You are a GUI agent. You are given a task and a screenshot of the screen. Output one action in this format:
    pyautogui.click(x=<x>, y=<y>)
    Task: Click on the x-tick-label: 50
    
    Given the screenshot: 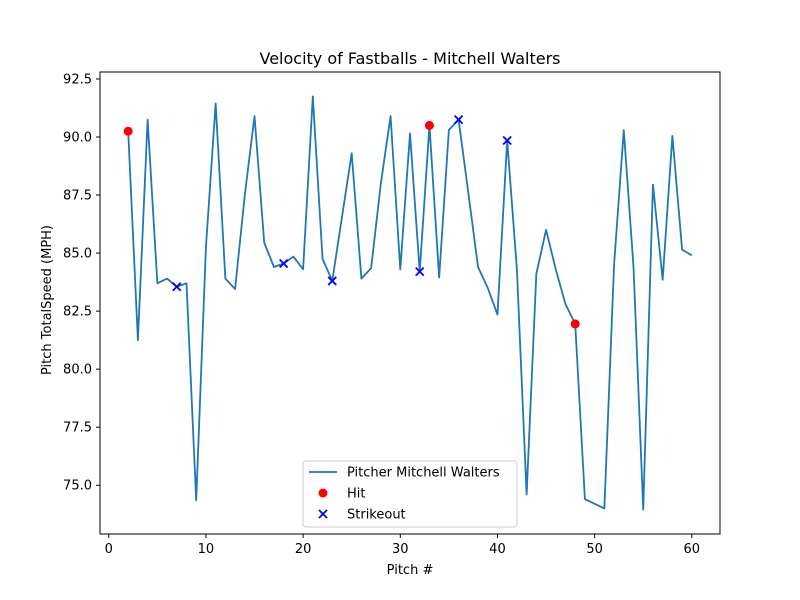 What is the action you would take?
    pyautogui.click(x=594, y=549)
    